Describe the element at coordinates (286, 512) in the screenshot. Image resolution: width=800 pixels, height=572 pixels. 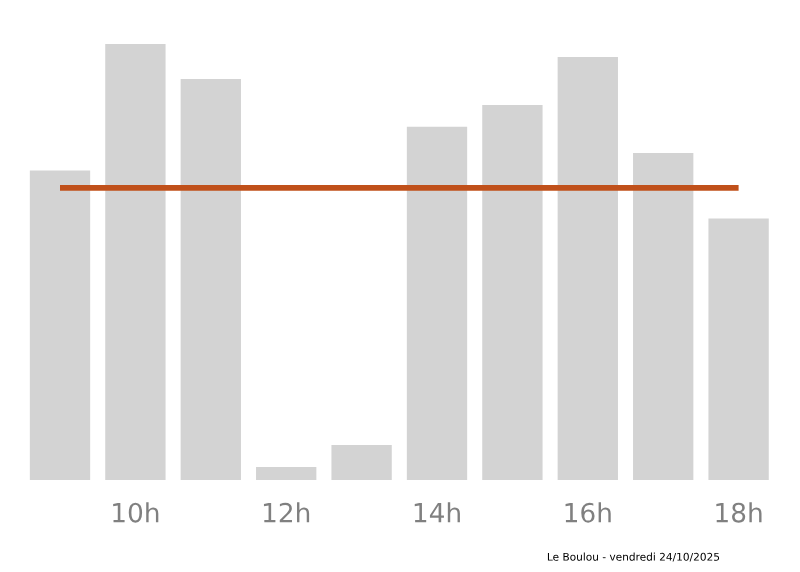
I see `x-tick-label: 12h` at that location.